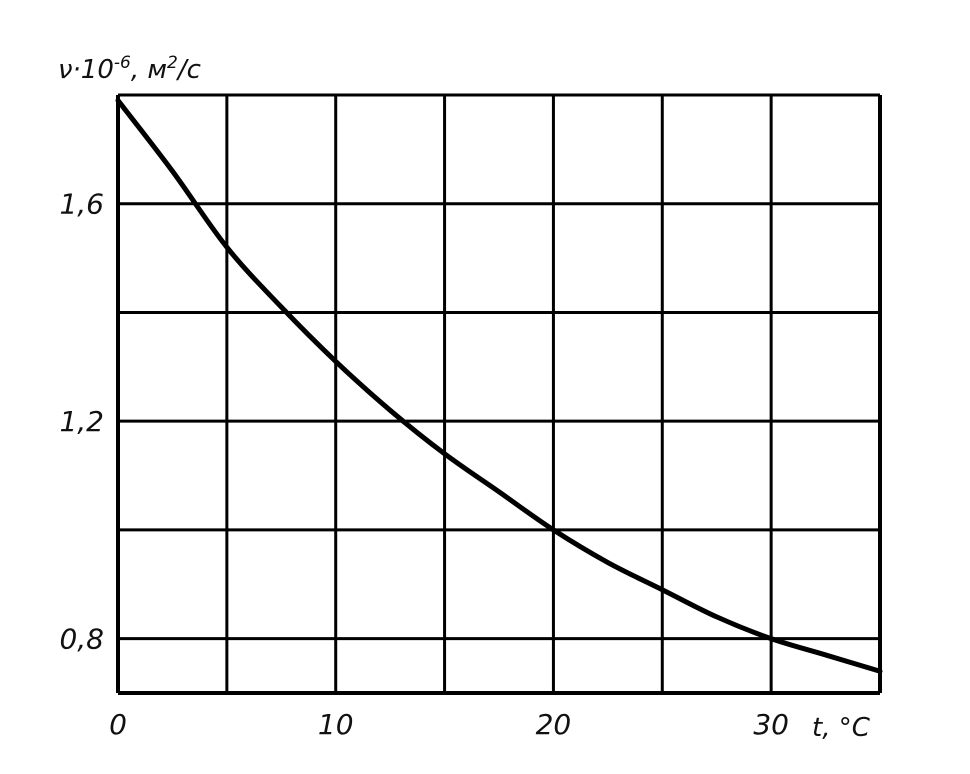 This screenshot has width=970, height=774. I want to click on x-axis-label: t, °C, so click(841, 728).